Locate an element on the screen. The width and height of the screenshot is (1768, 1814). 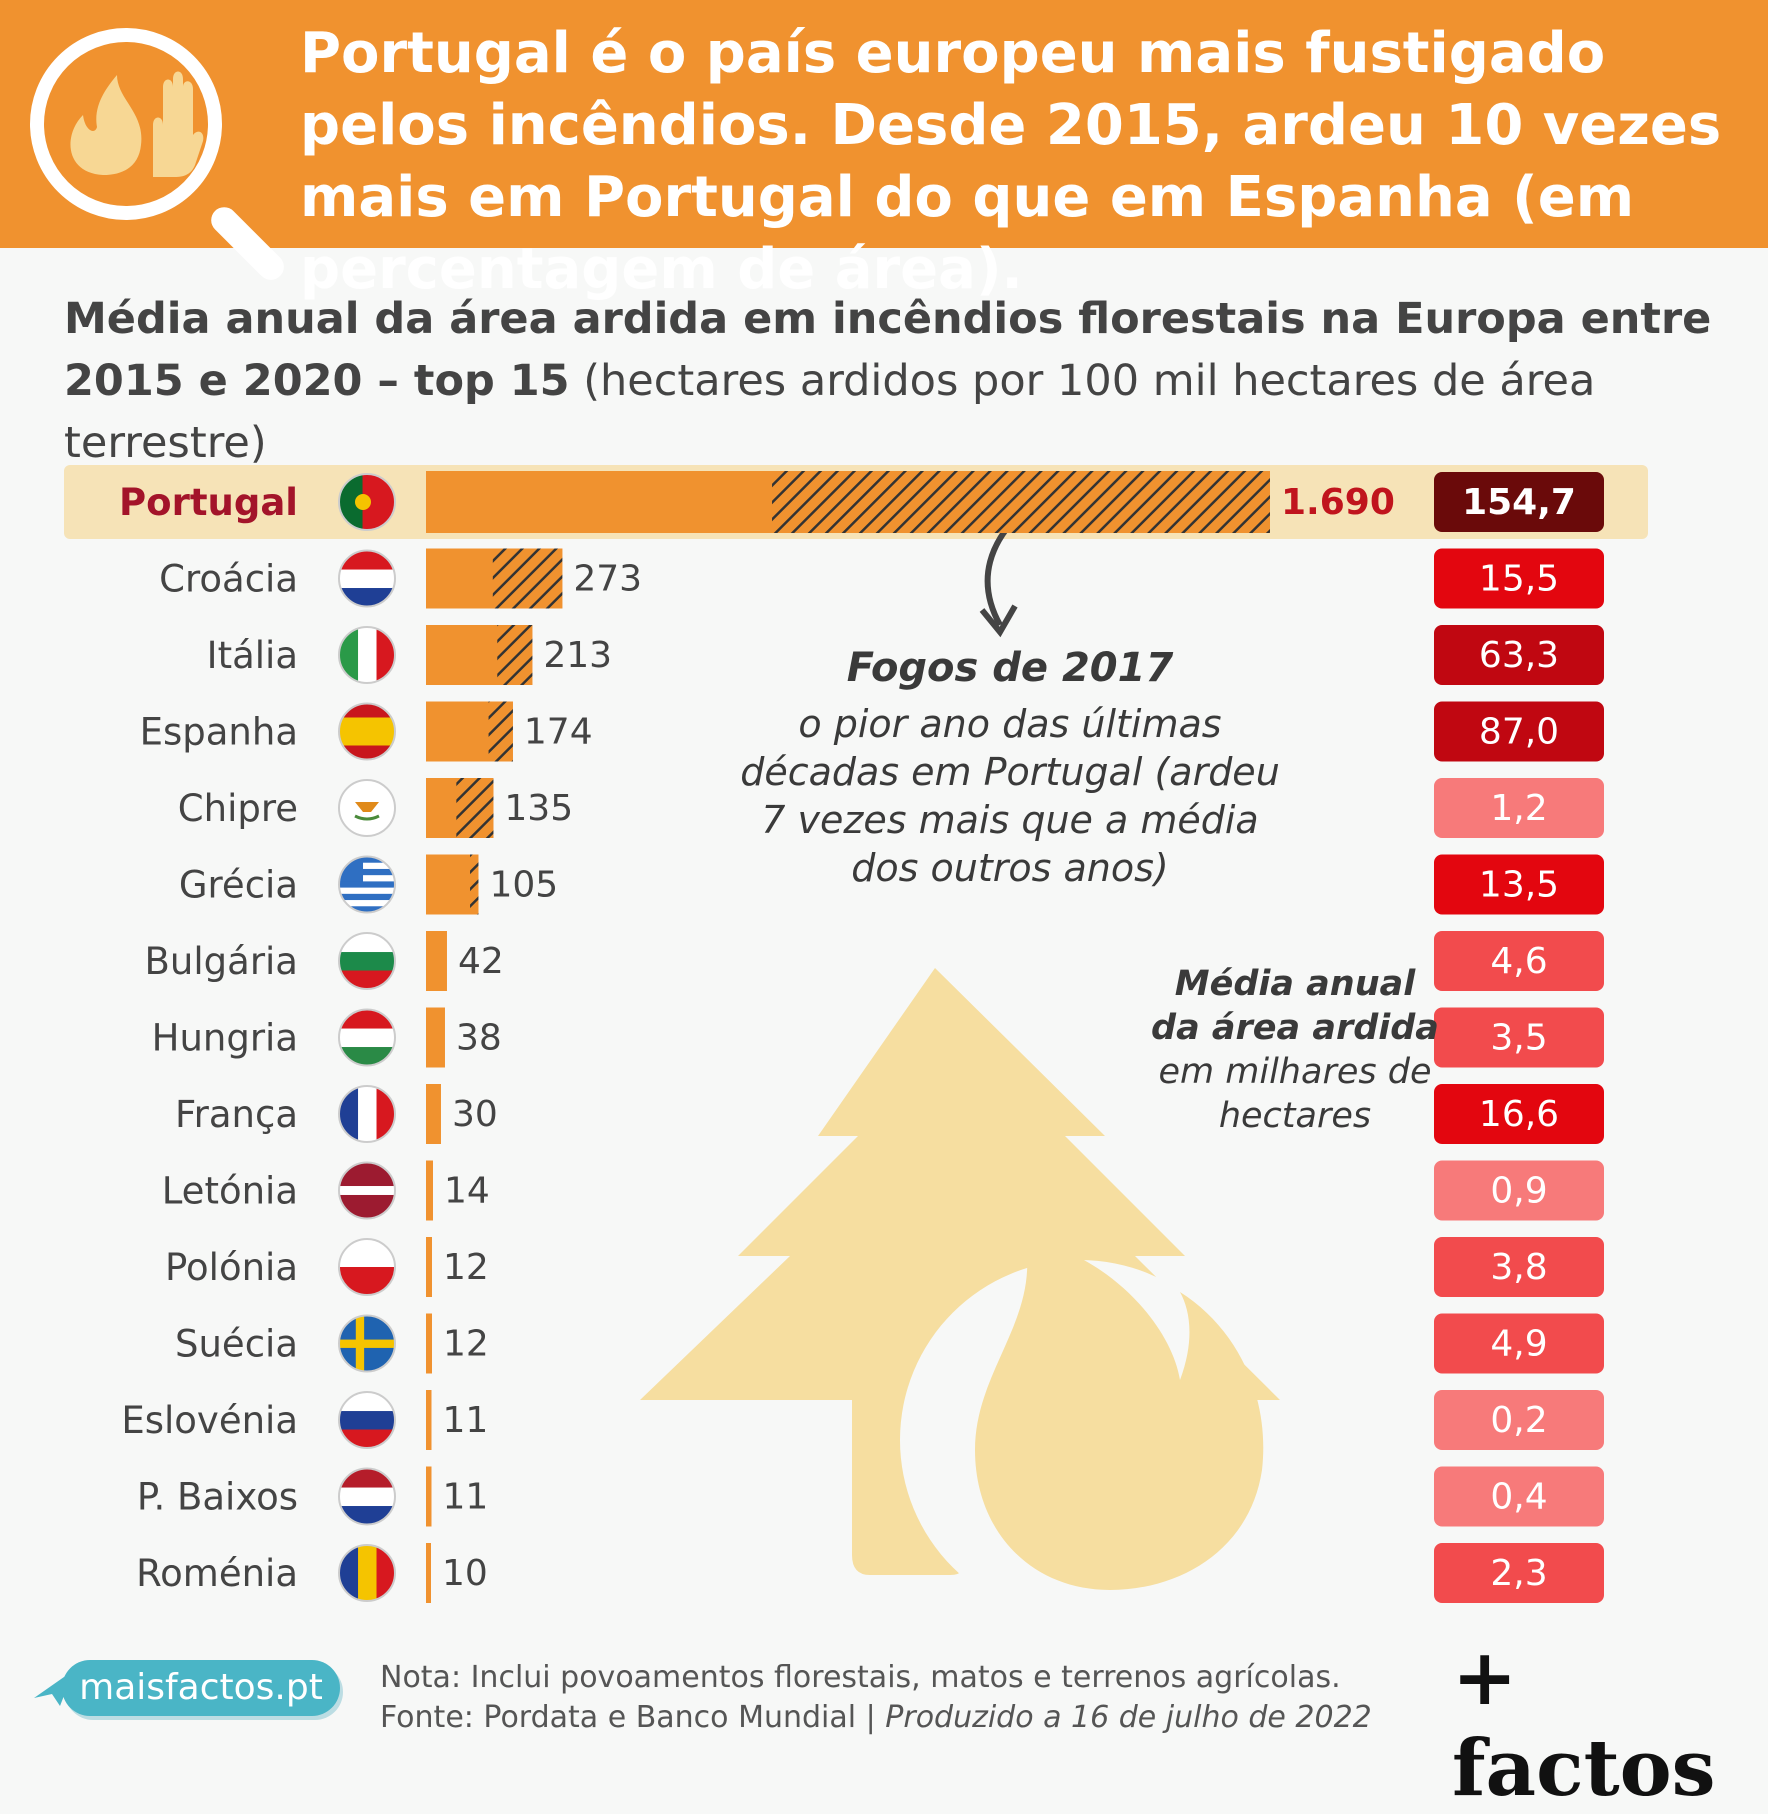
legend-bold: Média anual da área ardida is located at coordinates (1295, 1006).